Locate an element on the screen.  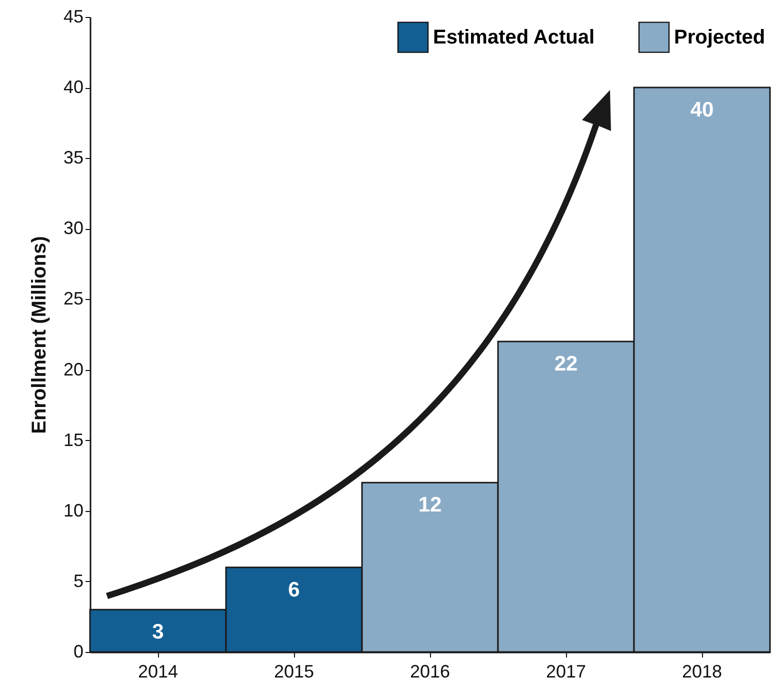
x-tick-label: 2016 is located at coordinates (430, 672).